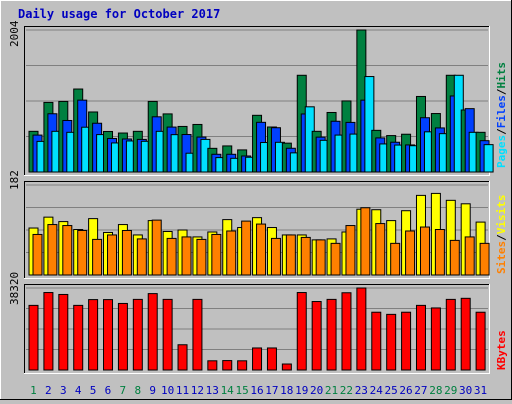 The image size is (512, 404). What do you see at coordinates (93, 390) in the screenshot?
I see `x-tick-label: 5` at bounding box center [93, 390].